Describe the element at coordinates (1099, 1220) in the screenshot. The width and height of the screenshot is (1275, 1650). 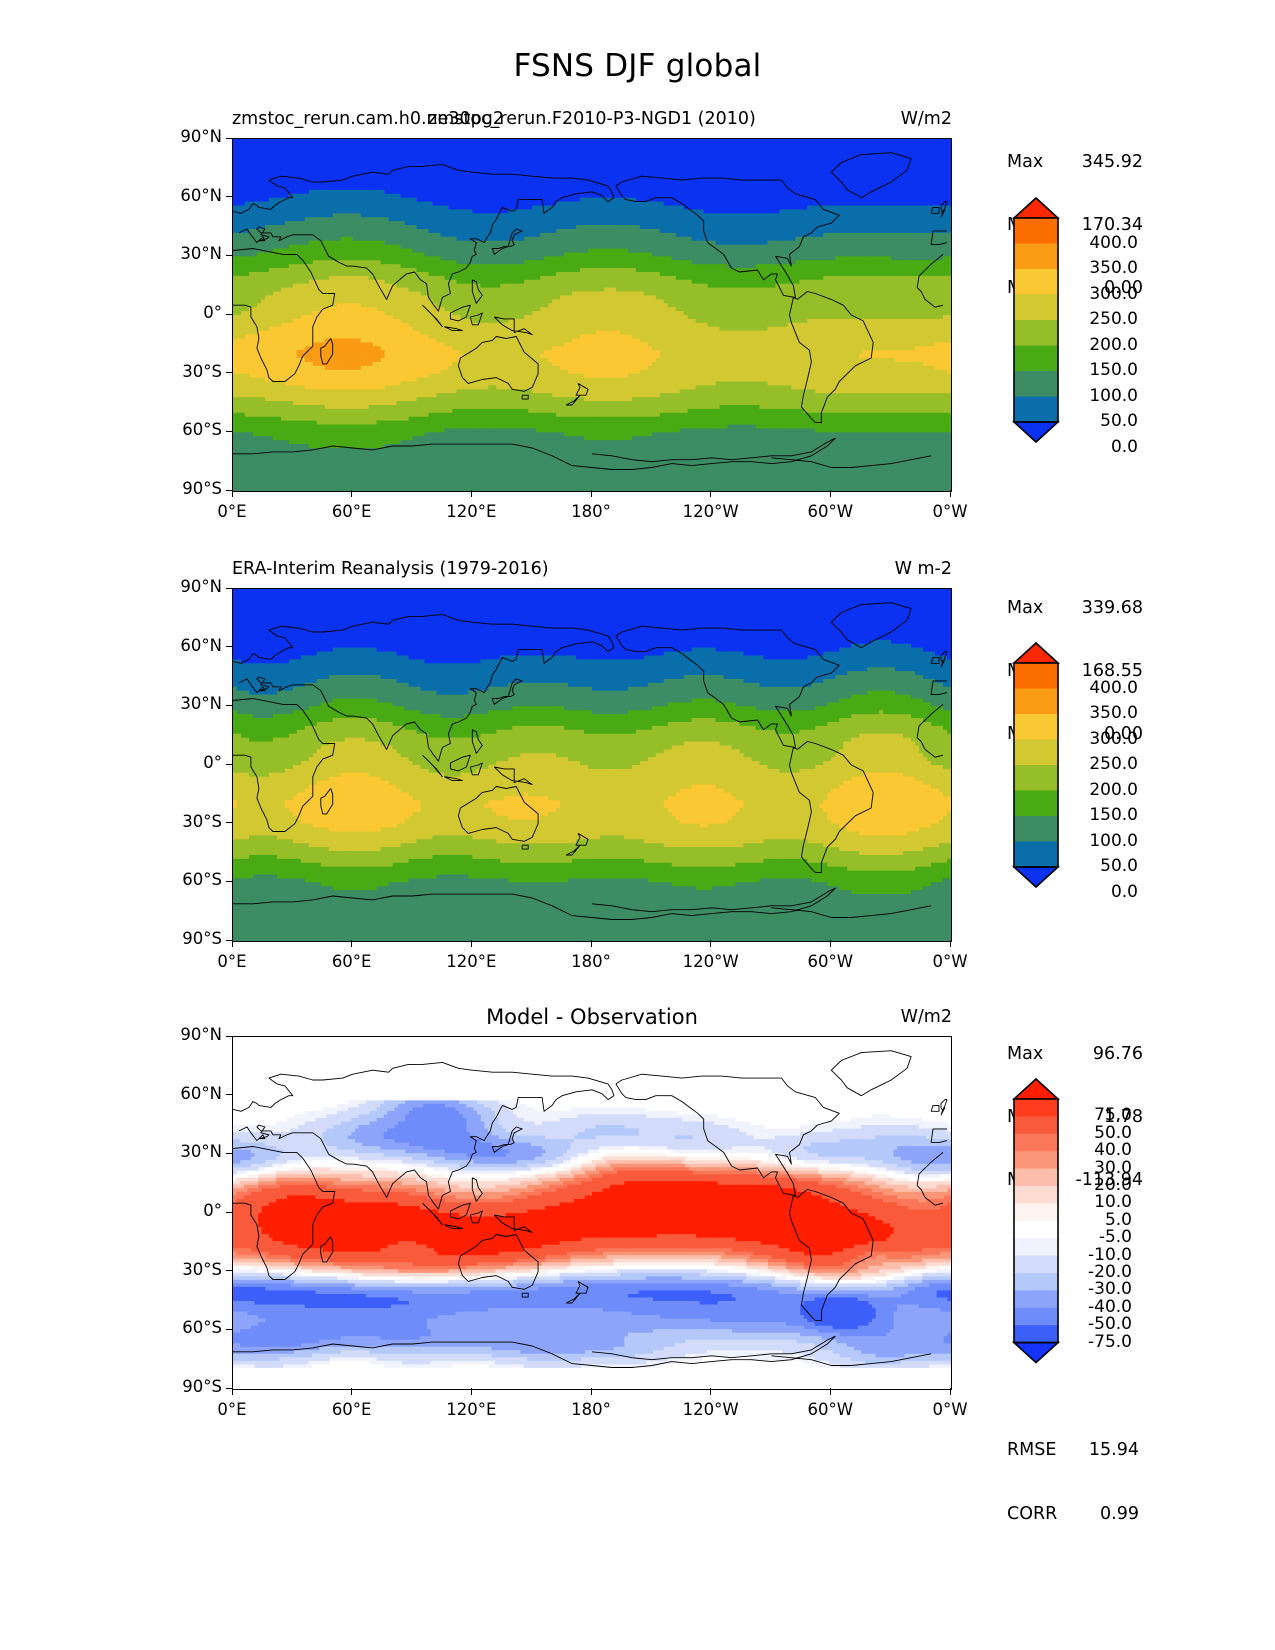
I see `colorbar-tick-label: 5.0` at that location.